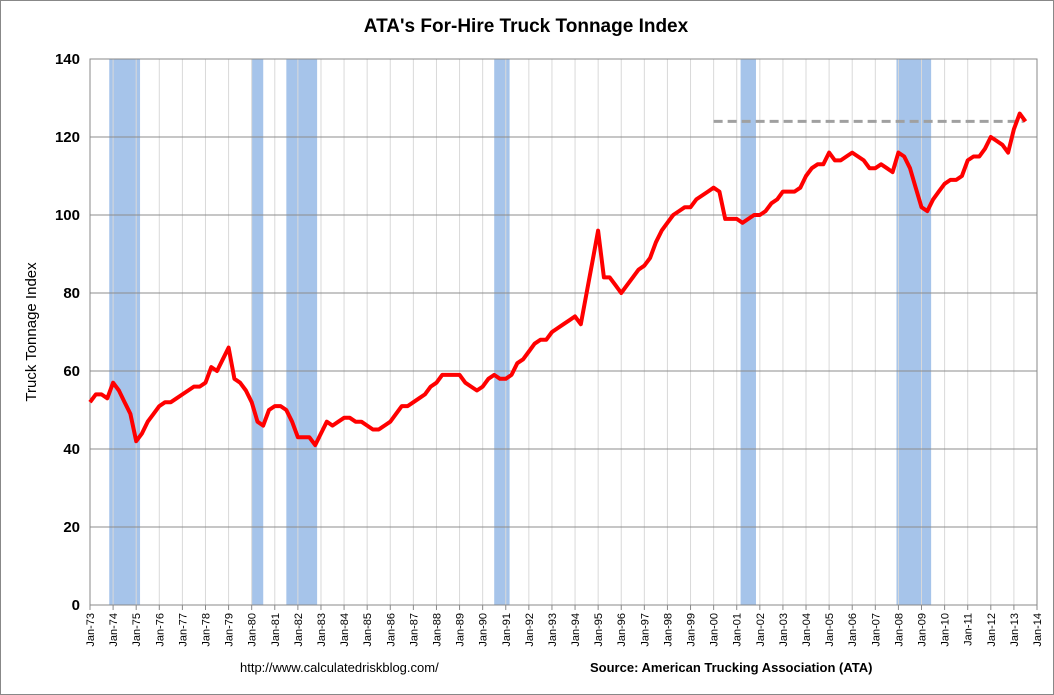 This screenshot has height=695, width=1054. Describe the element at coordinates (830, 630) in the screenshot. I see `x-tick-label: Jan-05` at that location.